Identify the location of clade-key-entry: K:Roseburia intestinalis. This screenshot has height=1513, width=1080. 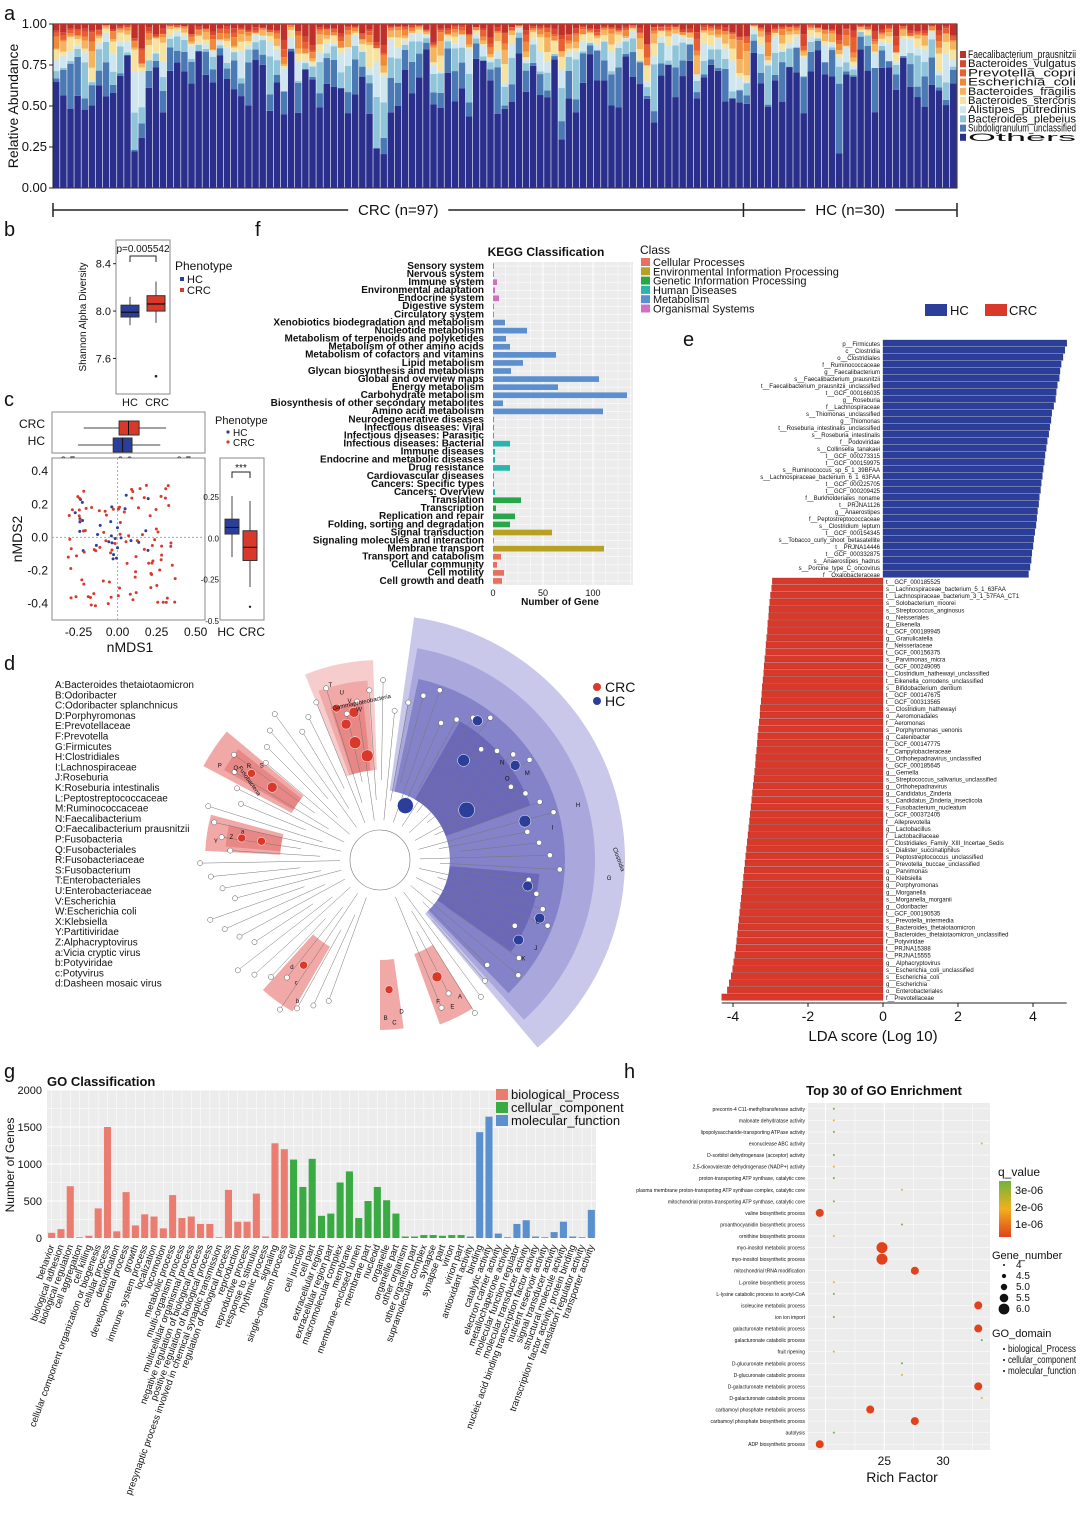
(107, 788).